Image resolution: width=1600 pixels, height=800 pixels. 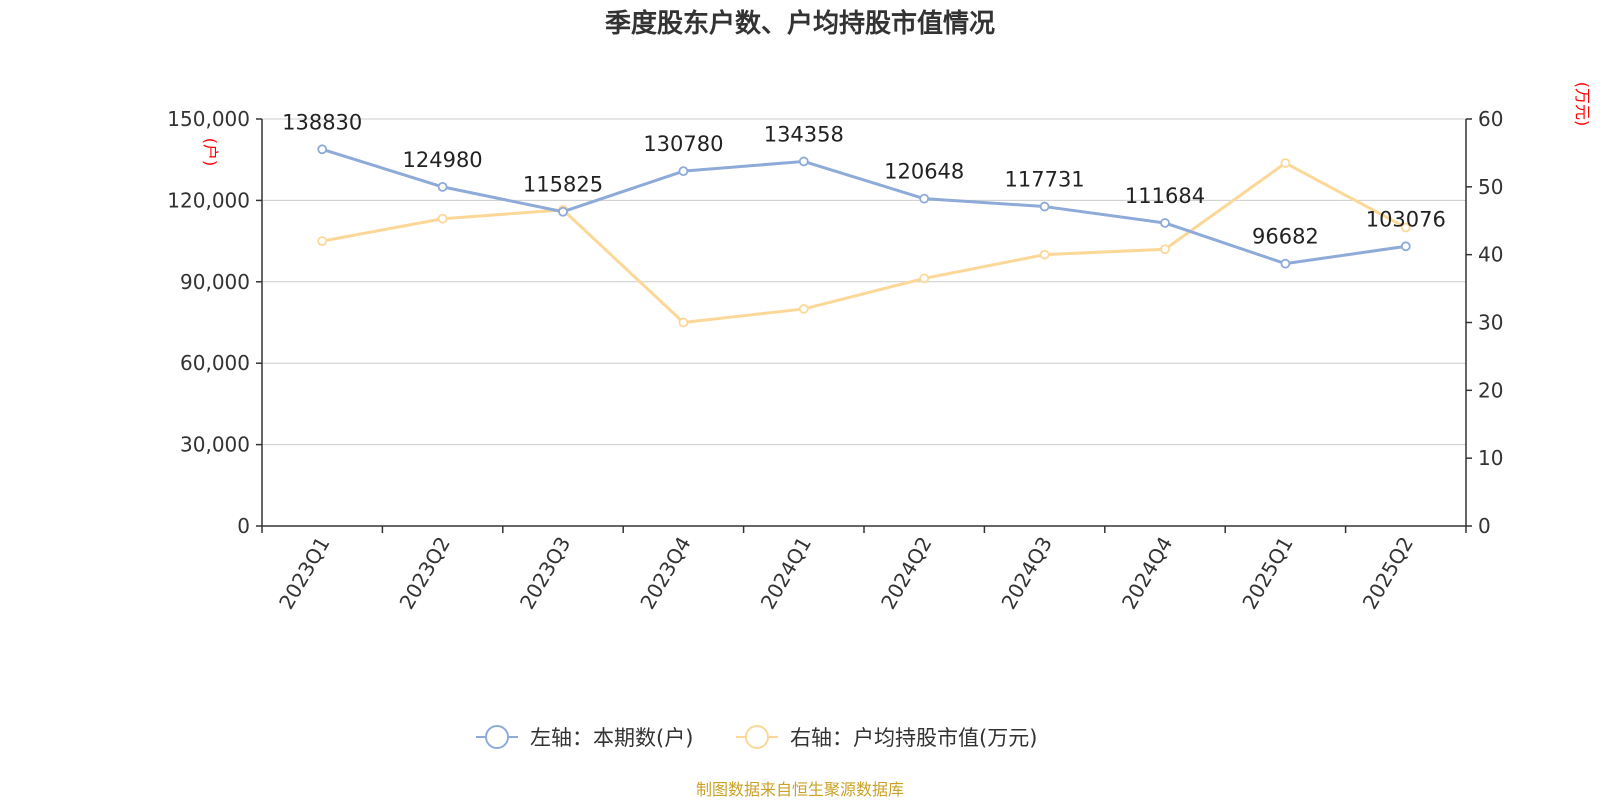 I want to click on left-tick-label: 60,000, so click(x=215, y=363).